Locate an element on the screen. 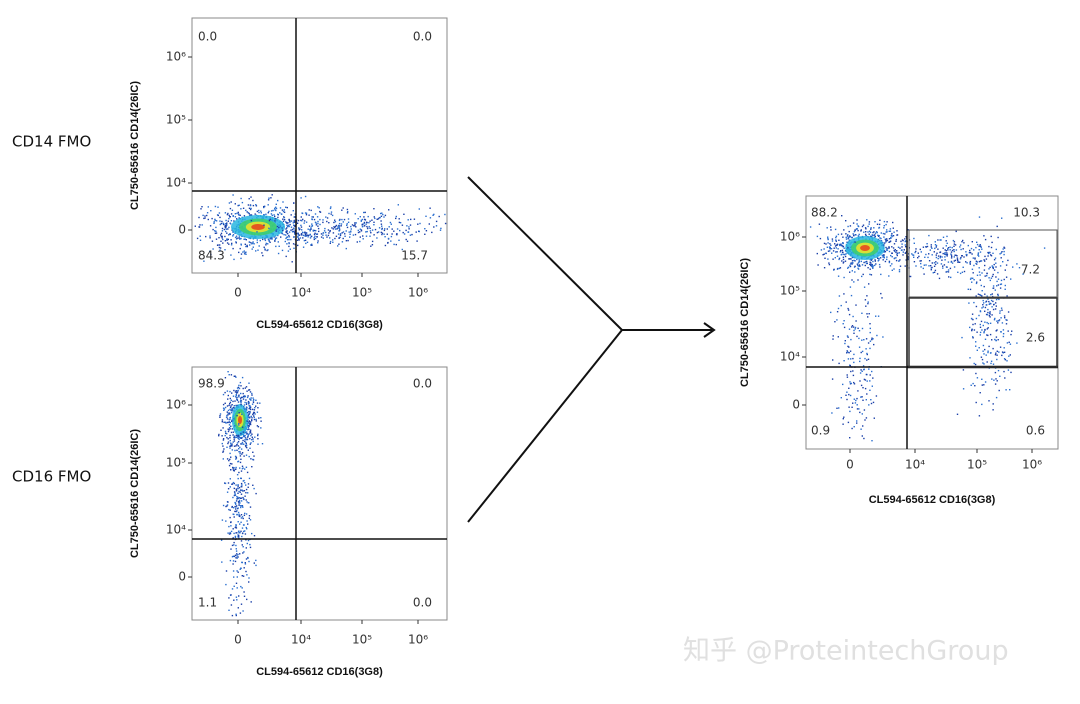 Image resolution: width=1080 pixels, height=704 pixels. gate-percent: 0.0 is located at coordinates (422, 603).